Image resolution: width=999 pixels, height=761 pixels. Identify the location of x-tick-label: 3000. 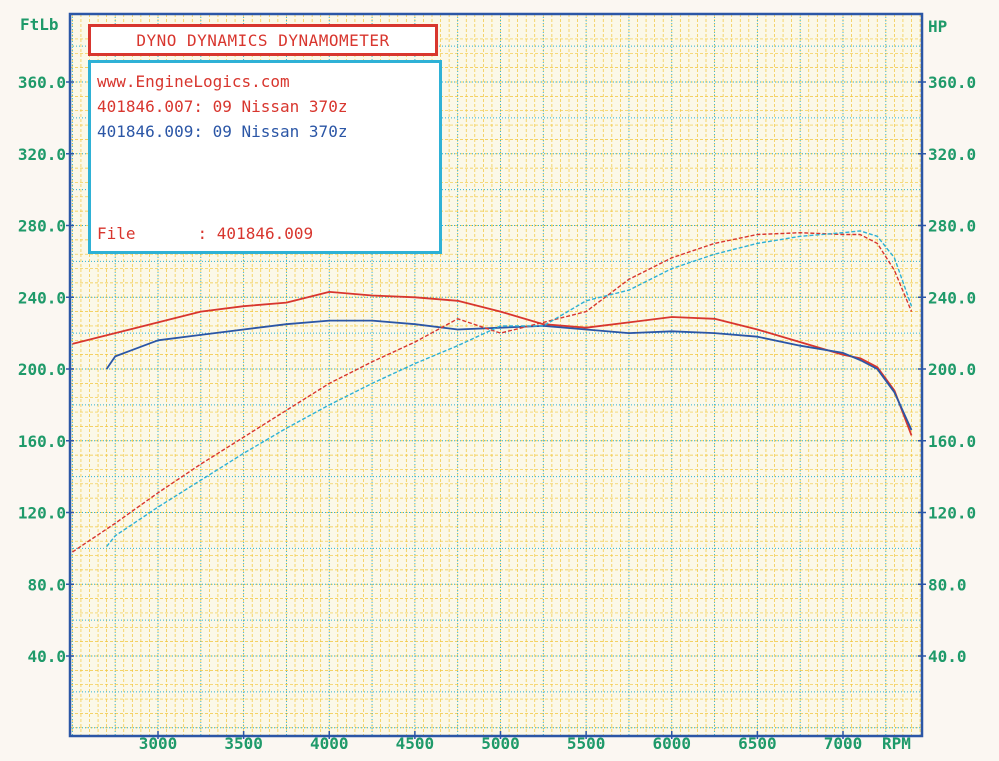
(158, 743).